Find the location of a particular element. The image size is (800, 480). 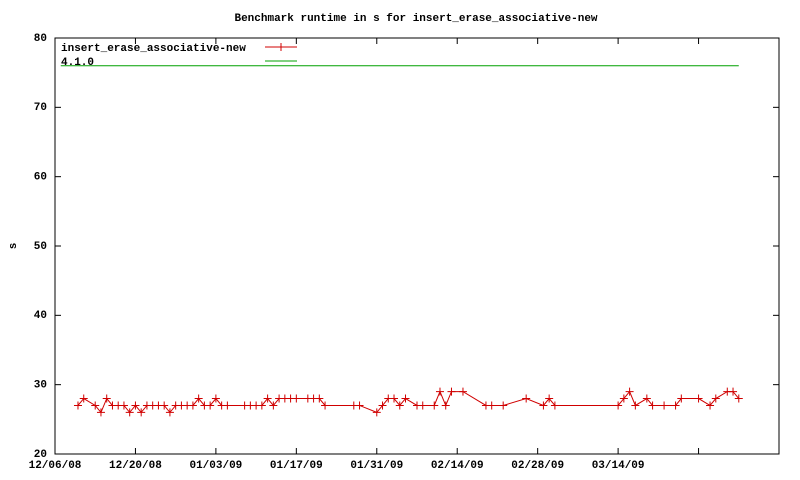

legend-label: insert_erase_associative-new is located at coordinates (153, 49).